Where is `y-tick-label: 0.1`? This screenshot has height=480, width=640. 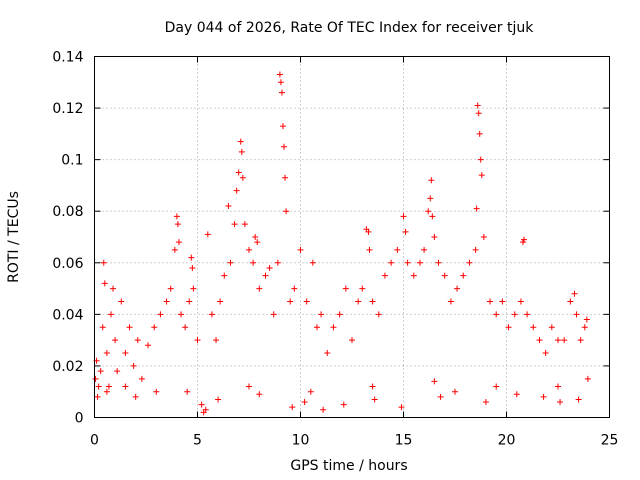 y-tick-label: 0.1 is located at coordinates (72, 161).